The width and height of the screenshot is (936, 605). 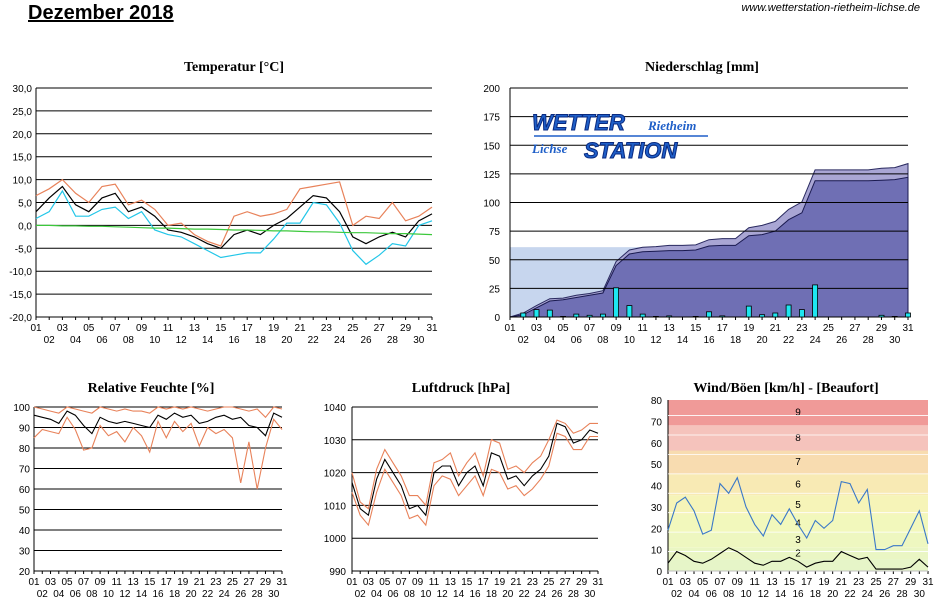 What do you see at coordinates (25, 226) in the screenshot?
I see `y-tick-label: 0,0` at bounding box center [25, 226].